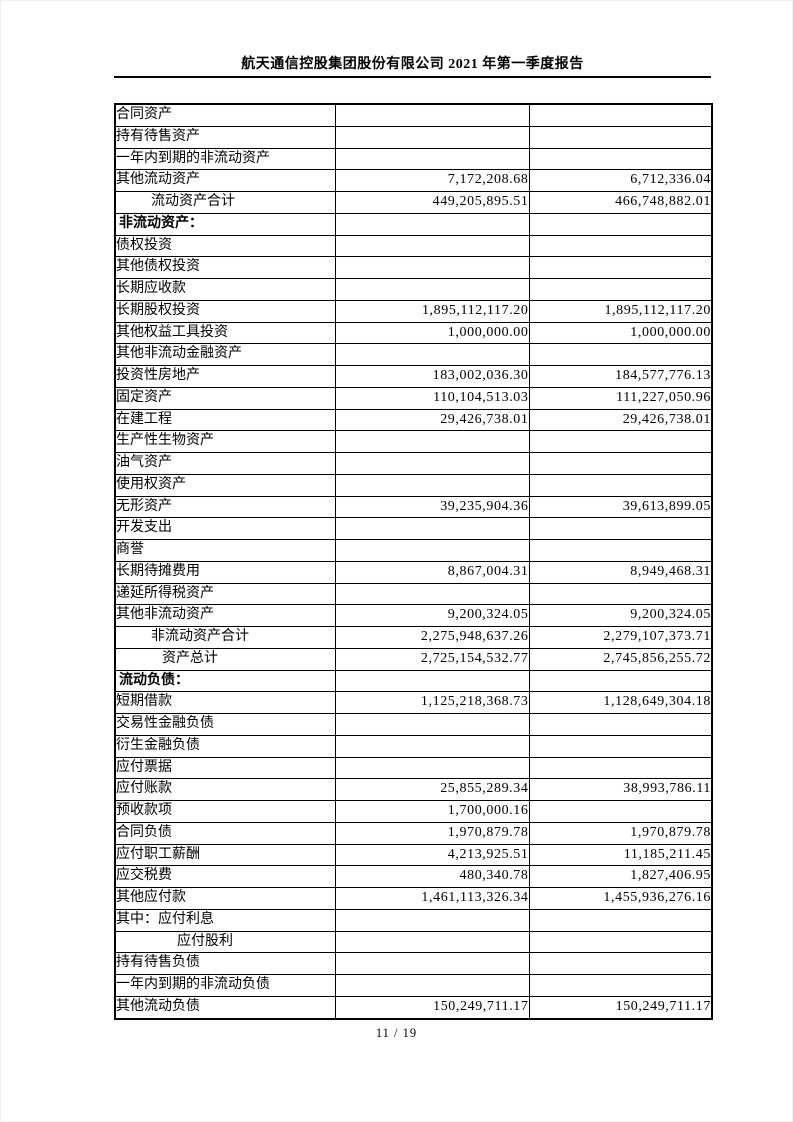 The height and width of the screenshot is (1122, 793). Describe the element at coordinates (432, 876) in the screenshot. I see `amount-column1-cell: 480,340.78` at that location.